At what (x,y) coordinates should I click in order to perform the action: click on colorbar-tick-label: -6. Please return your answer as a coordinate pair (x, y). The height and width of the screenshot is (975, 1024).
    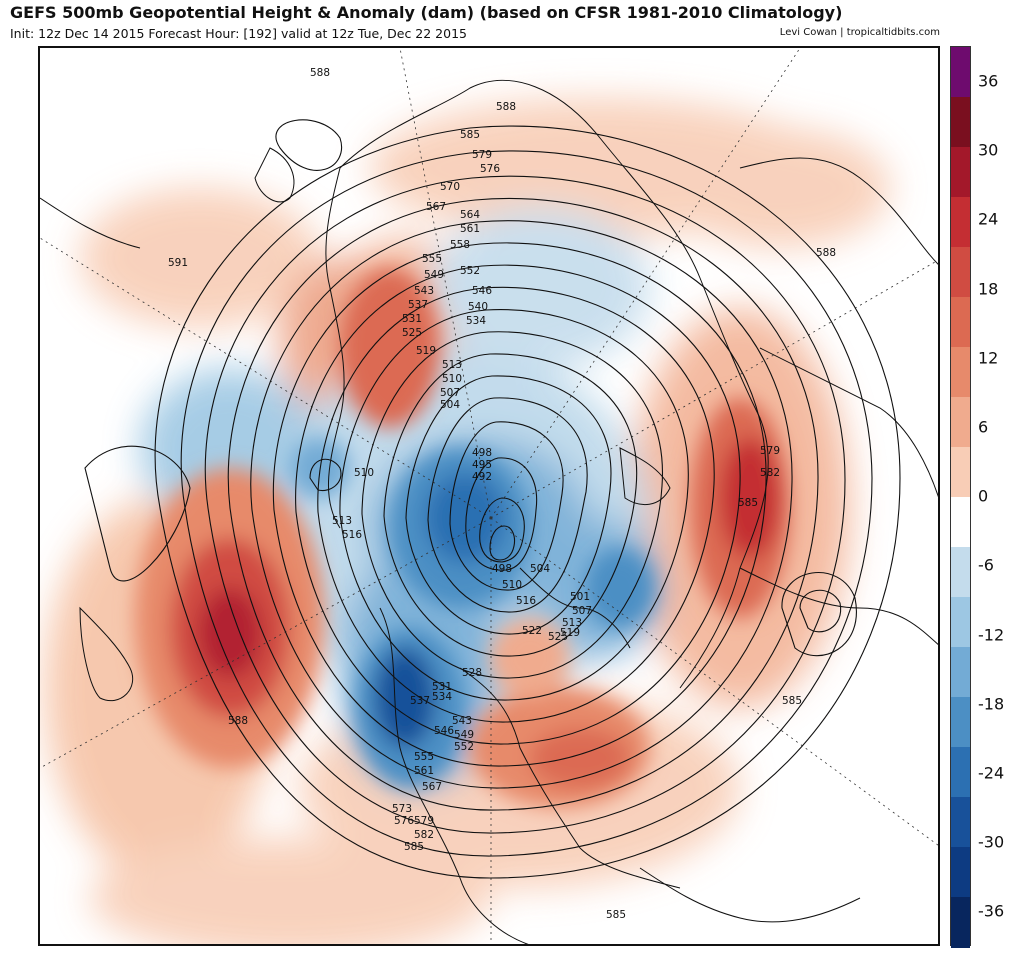
    Looking at the image, I should click on (986, 565).